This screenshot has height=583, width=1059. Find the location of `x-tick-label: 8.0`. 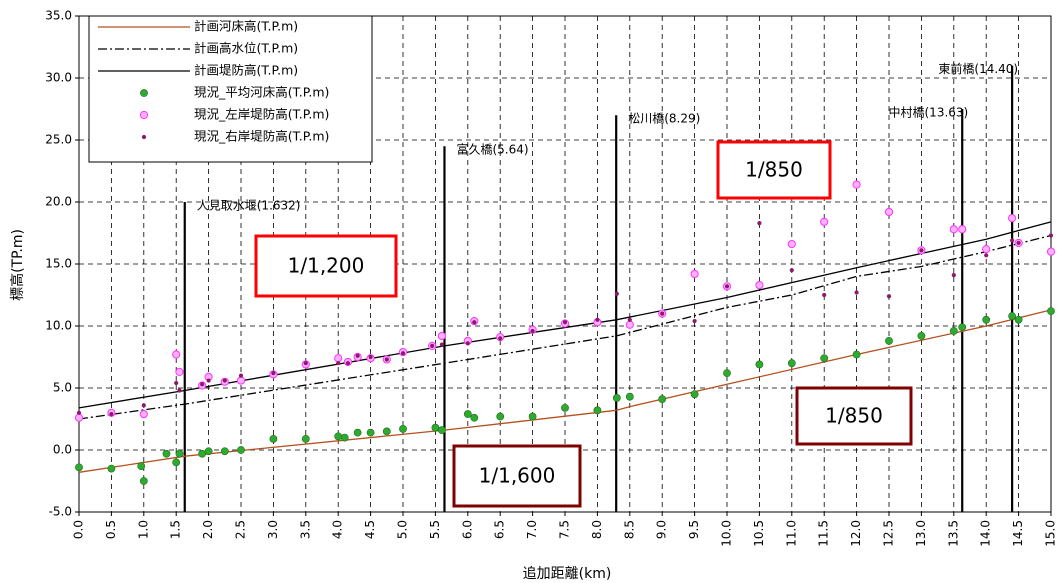

x-tick-label: 8.0 is located at coordinates (597, 529).